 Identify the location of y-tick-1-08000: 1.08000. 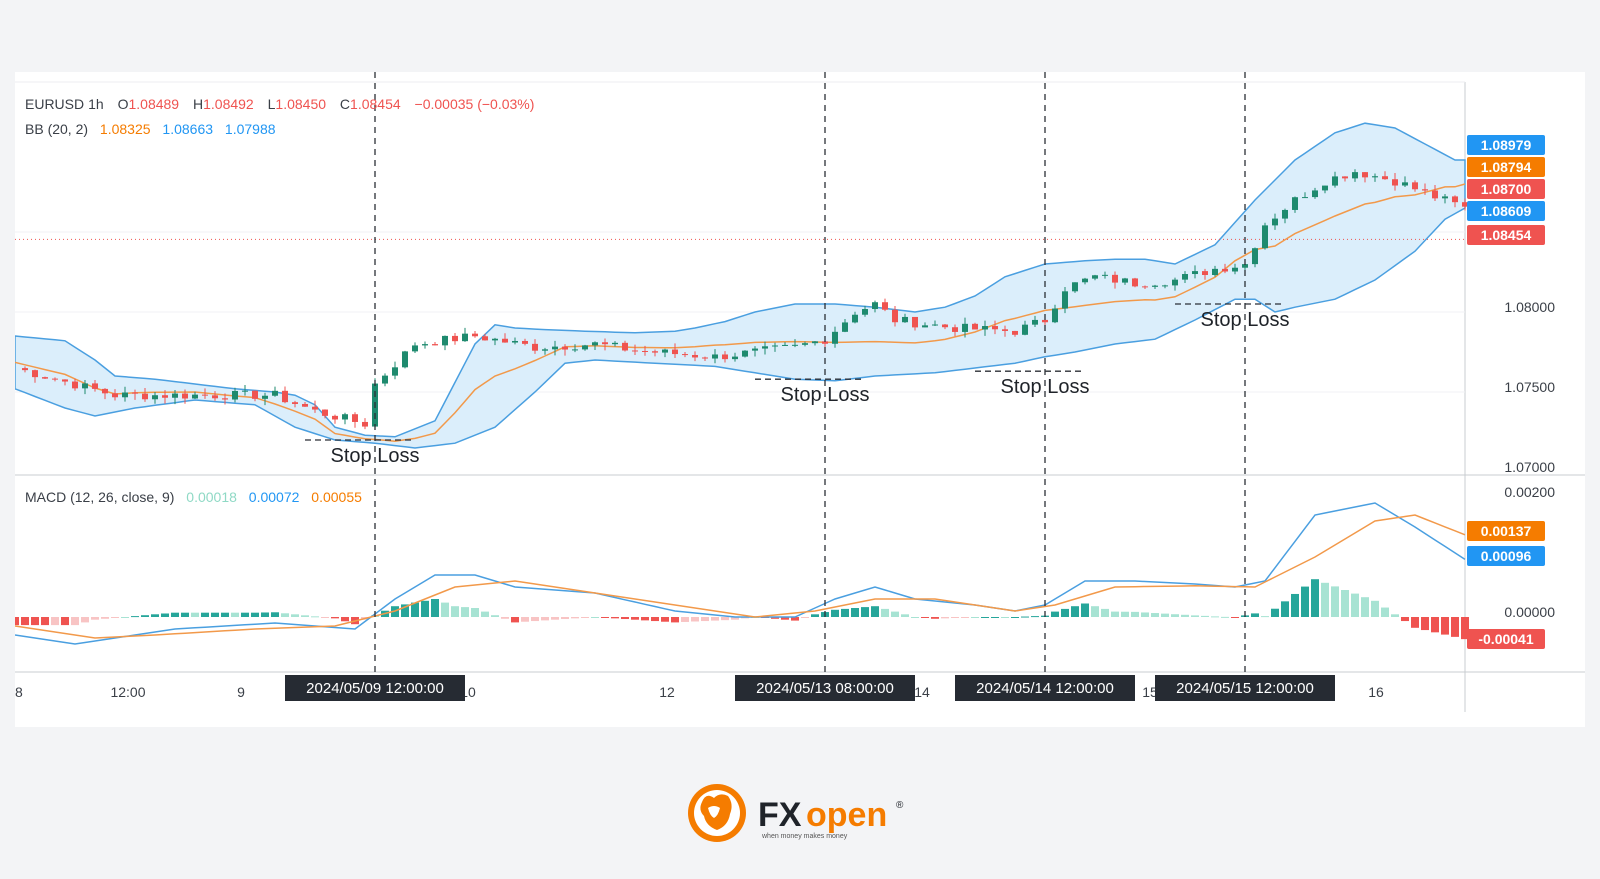
(1529, 307).